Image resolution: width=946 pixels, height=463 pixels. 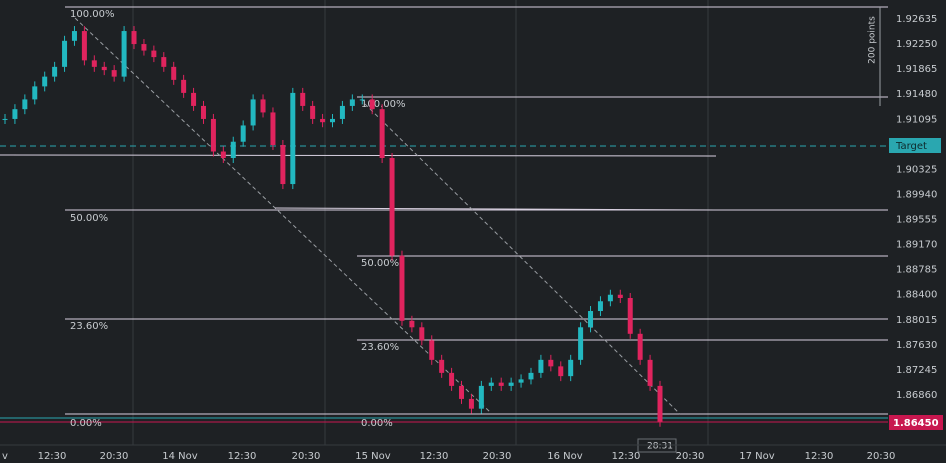 What do you see at coordinates (5, 456) in the screenshot?
I see `time-label: v` at bounding box center [5, 456].